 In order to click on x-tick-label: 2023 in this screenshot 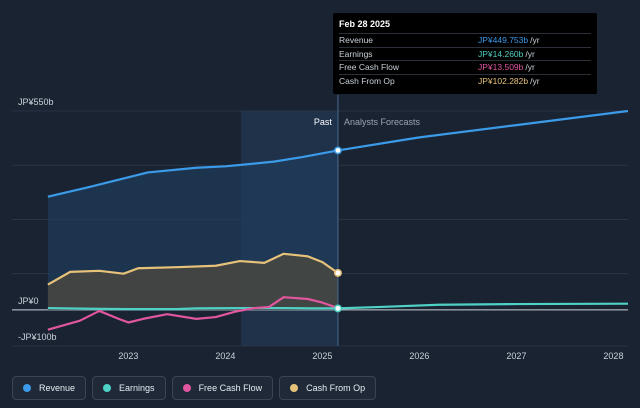, I will do `click(128, 356)`.